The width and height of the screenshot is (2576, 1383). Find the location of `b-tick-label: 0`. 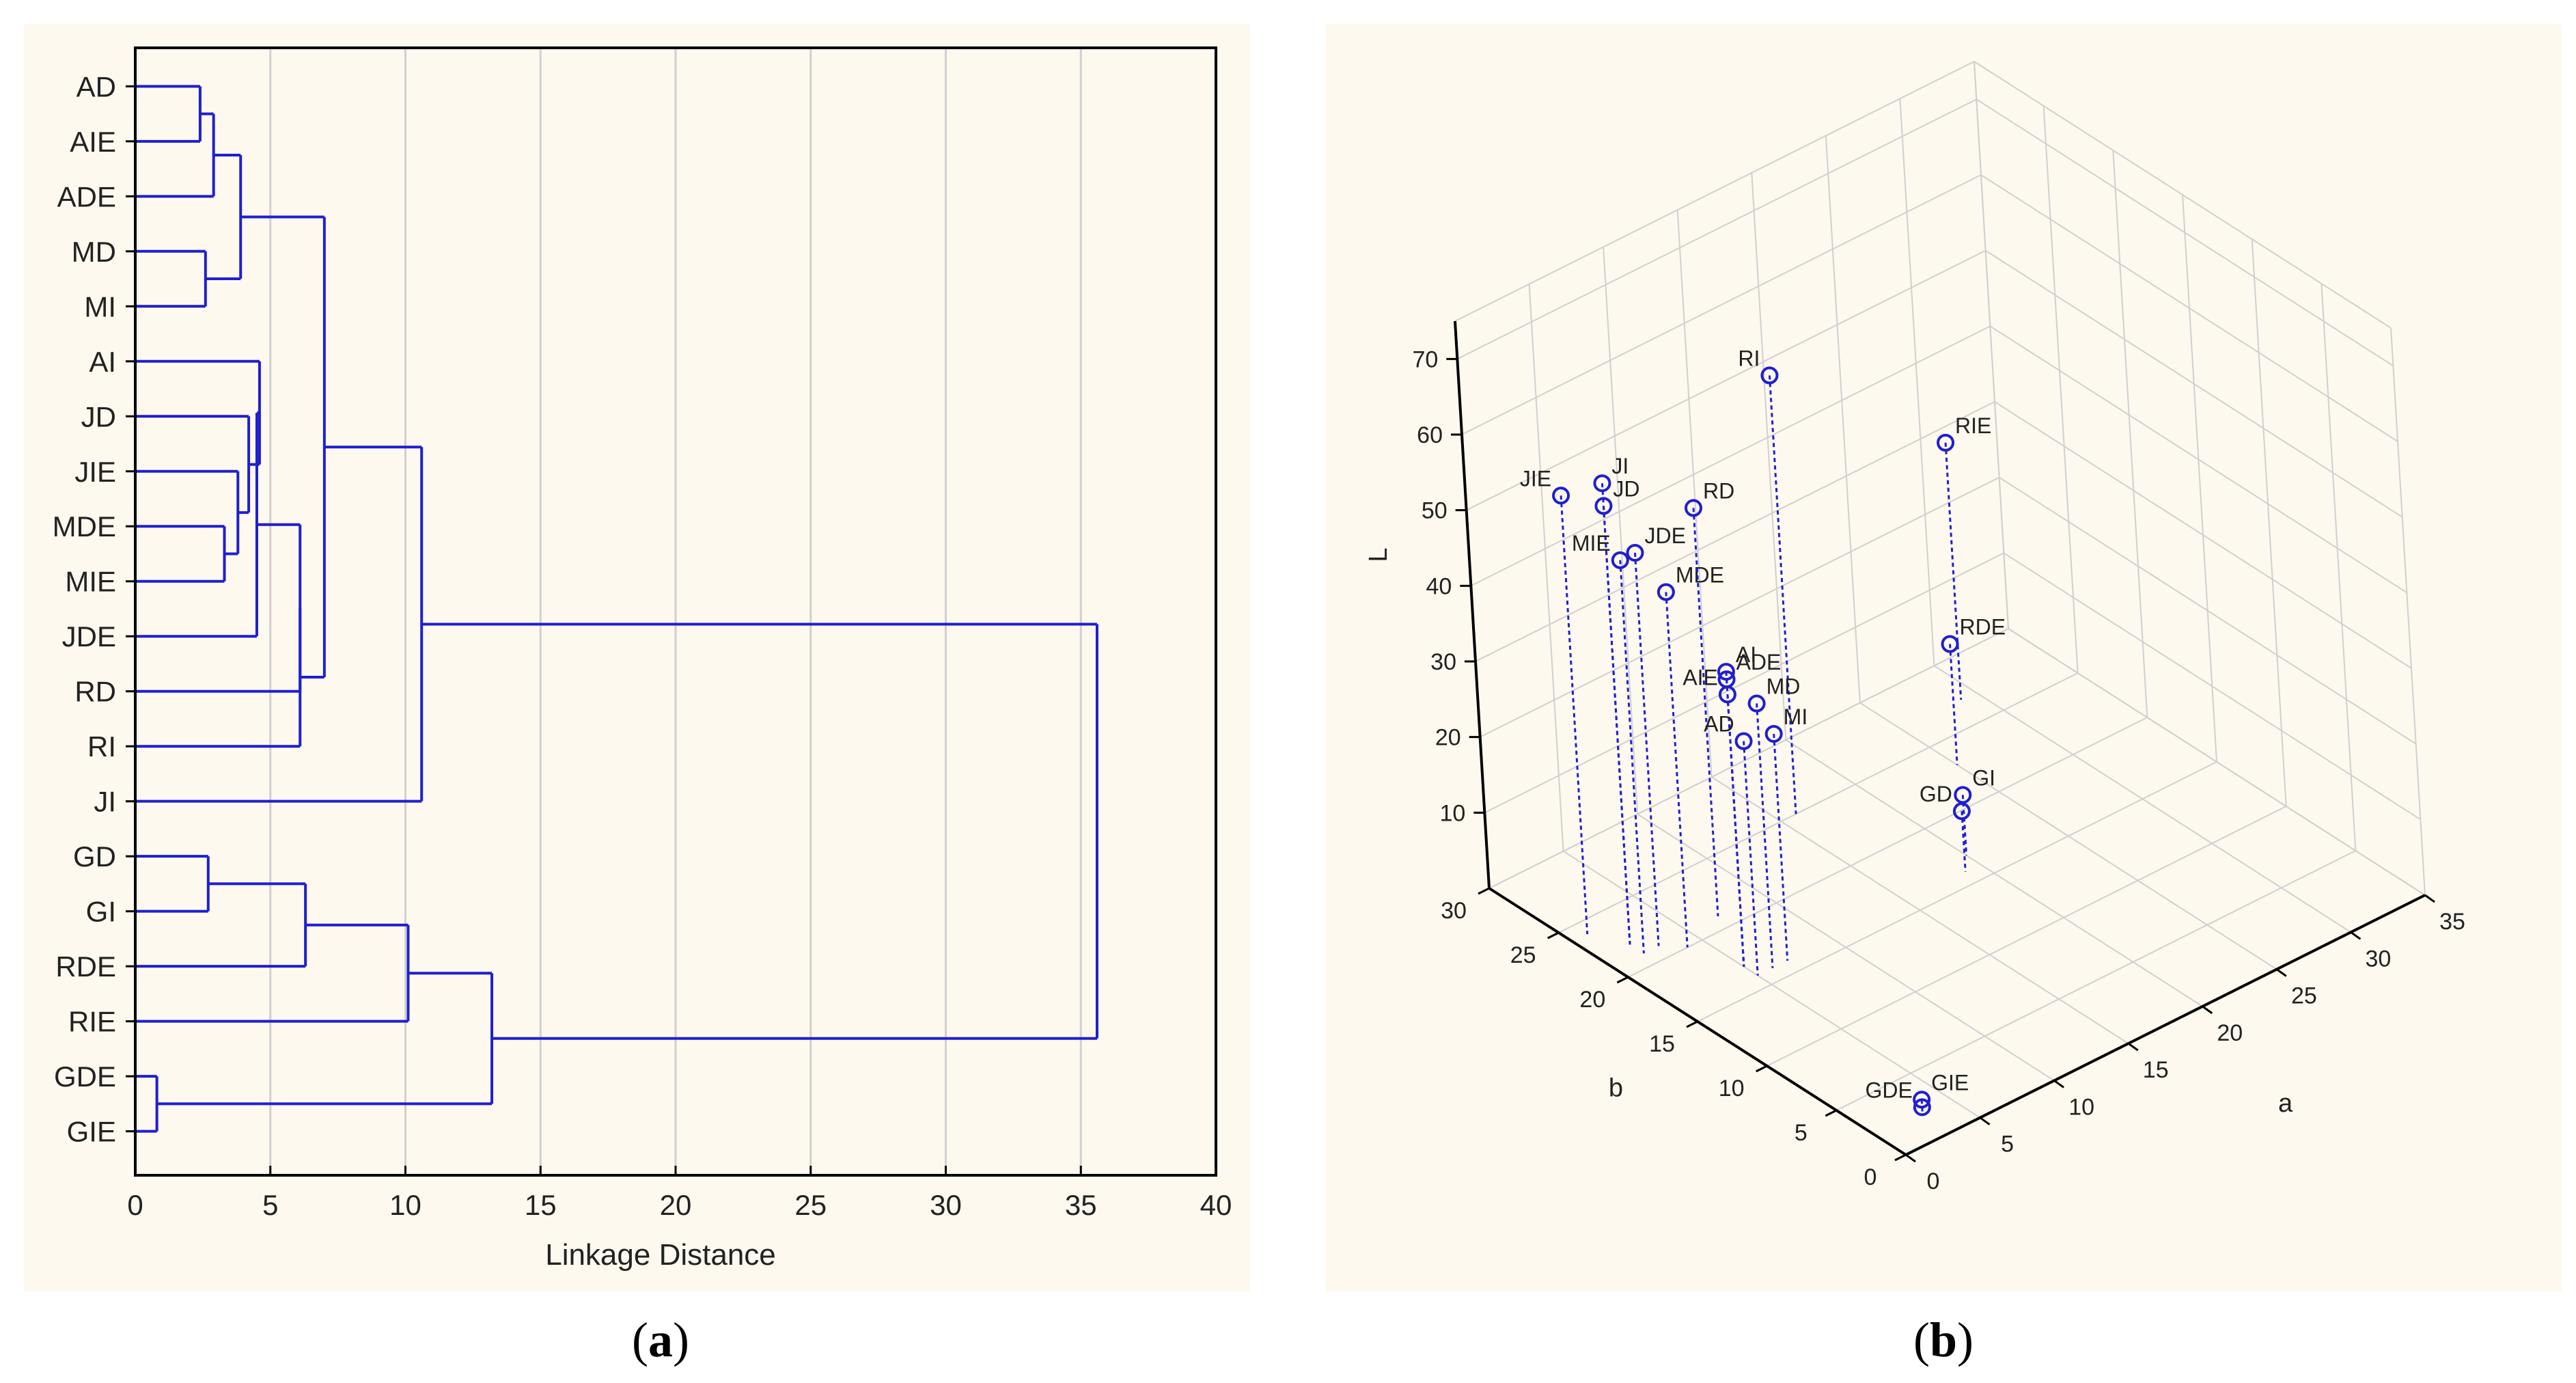

b-tick-label: 0 is located at coordinates (1870, 1177).